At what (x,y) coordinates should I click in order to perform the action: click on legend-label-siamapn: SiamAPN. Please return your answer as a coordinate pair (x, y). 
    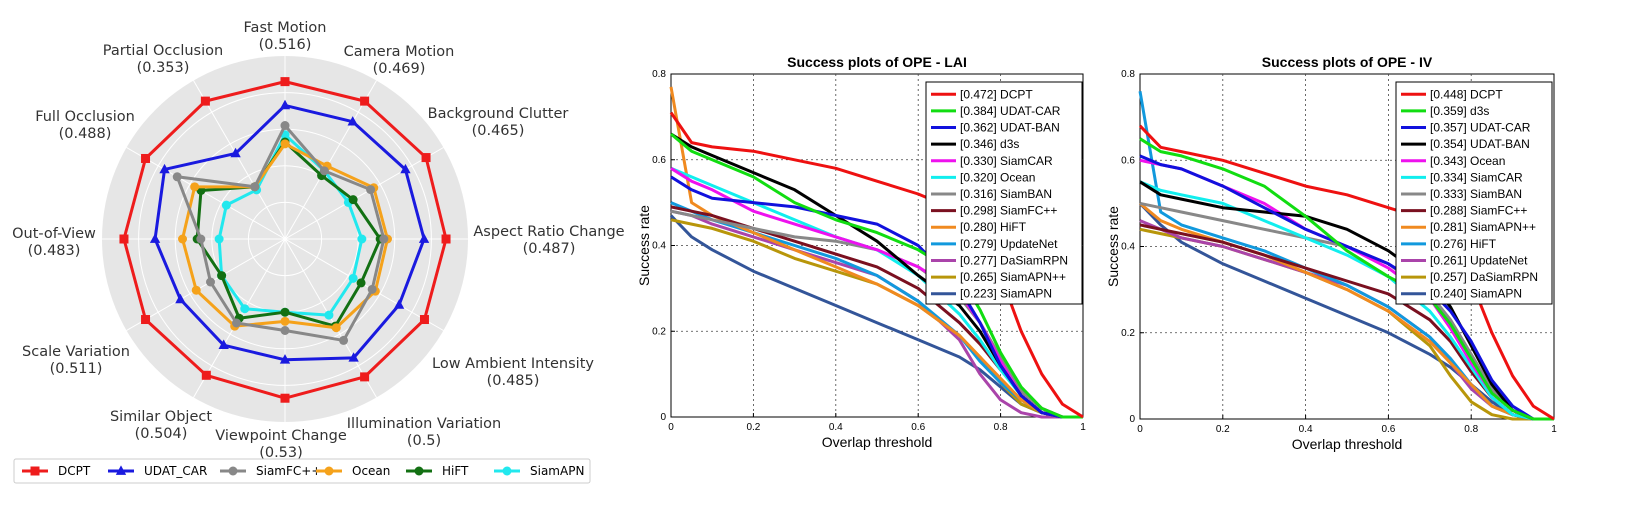
    Looking at the image, I should click on (557, 471).